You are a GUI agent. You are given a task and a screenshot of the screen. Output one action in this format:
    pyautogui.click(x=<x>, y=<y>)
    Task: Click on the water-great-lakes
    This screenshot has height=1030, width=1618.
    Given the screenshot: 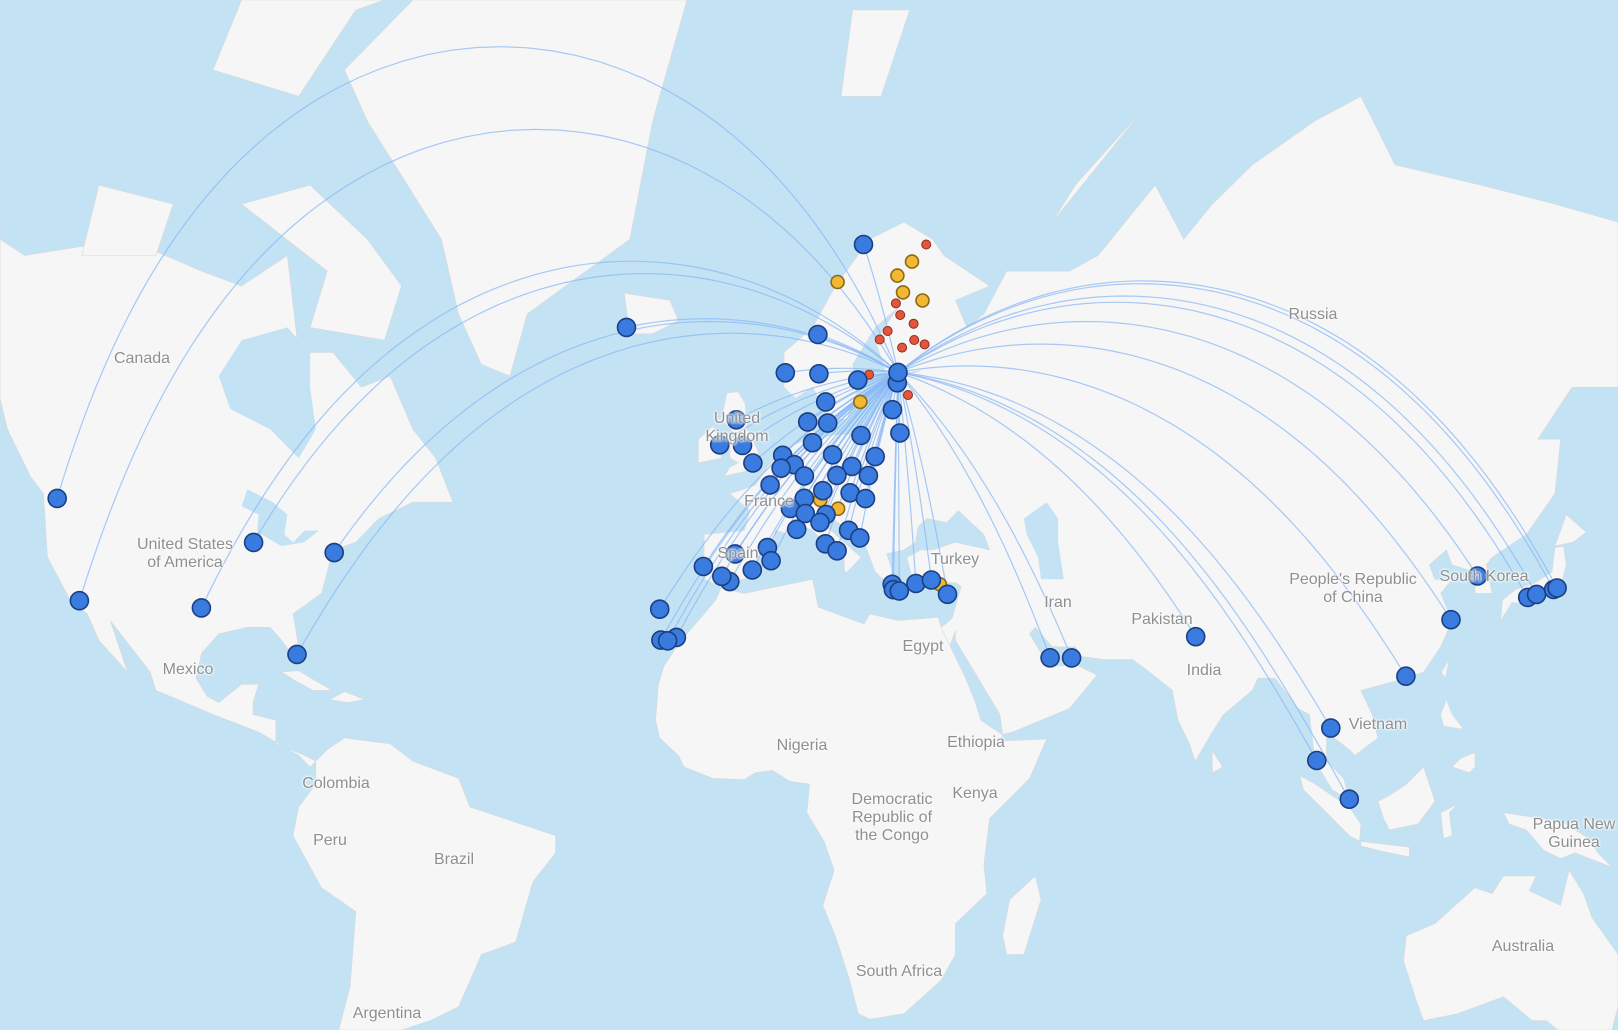 What is the action you would take?
    pyautogui.click(x=280, y=518)
    